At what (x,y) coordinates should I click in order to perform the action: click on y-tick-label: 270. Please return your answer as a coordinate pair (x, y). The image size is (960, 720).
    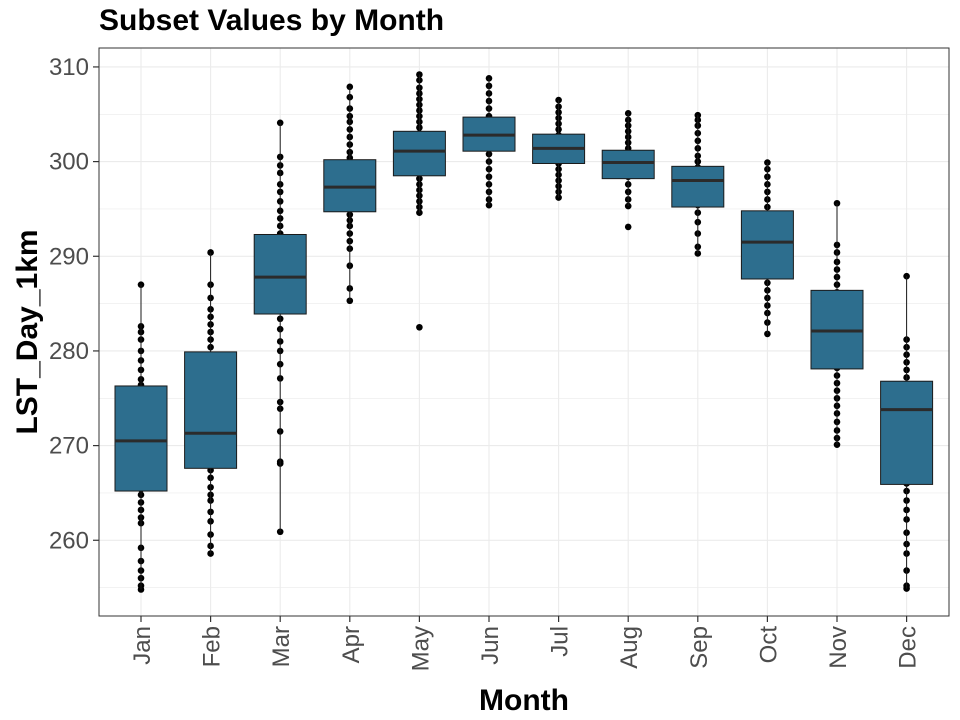
    Looking at the image, I should click on (69, 446).